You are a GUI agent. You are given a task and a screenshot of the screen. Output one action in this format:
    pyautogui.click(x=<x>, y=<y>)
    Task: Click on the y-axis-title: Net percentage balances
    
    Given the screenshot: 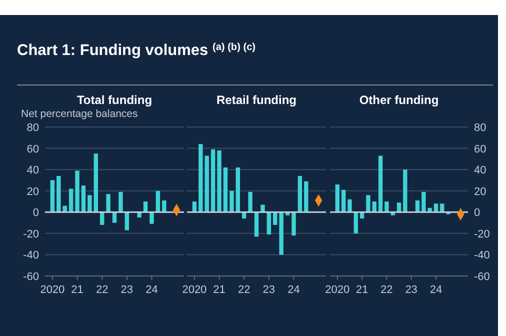 What is the action you would take?
    pyautogui.click(x=79, y=114)
    